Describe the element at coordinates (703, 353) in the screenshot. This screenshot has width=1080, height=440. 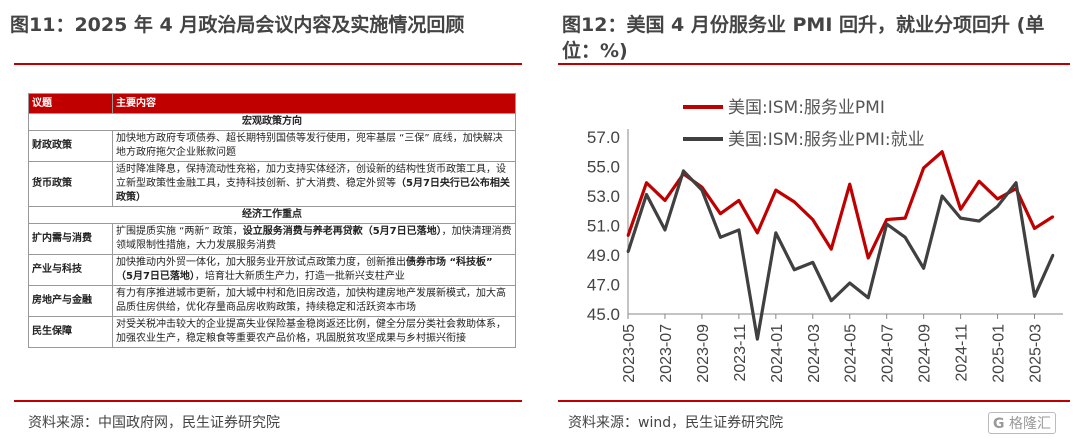
I see `x-tick-label: 2023-09` at that location.